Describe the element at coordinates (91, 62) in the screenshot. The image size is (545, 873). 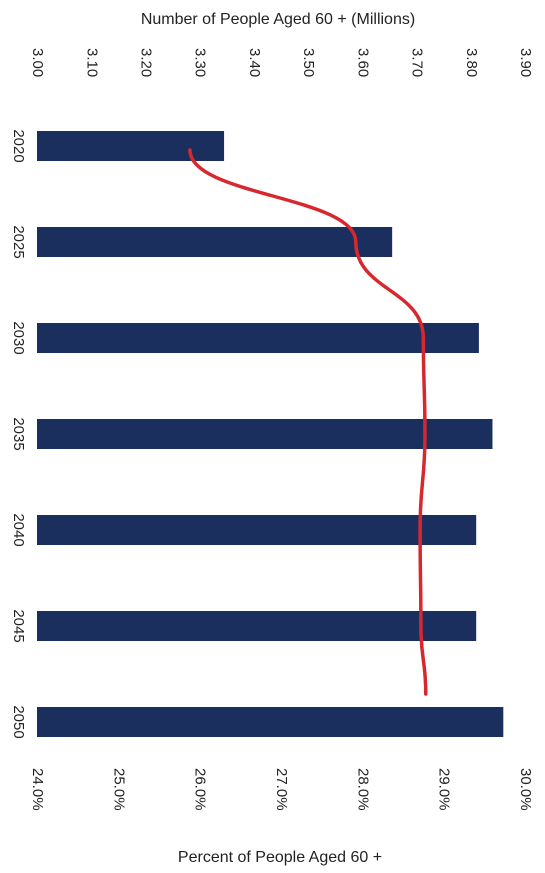
I see `top-tick-label: 3.10` at that location.